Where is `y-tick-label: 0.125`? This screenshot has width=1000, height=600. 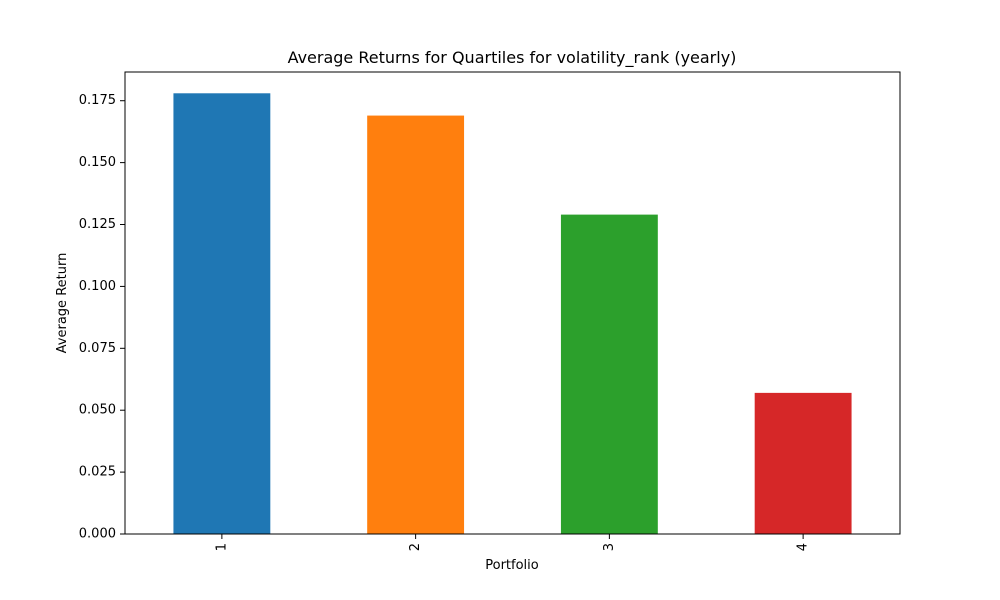
y-tick-label: 0.125 is located at coordinates (97, 224).